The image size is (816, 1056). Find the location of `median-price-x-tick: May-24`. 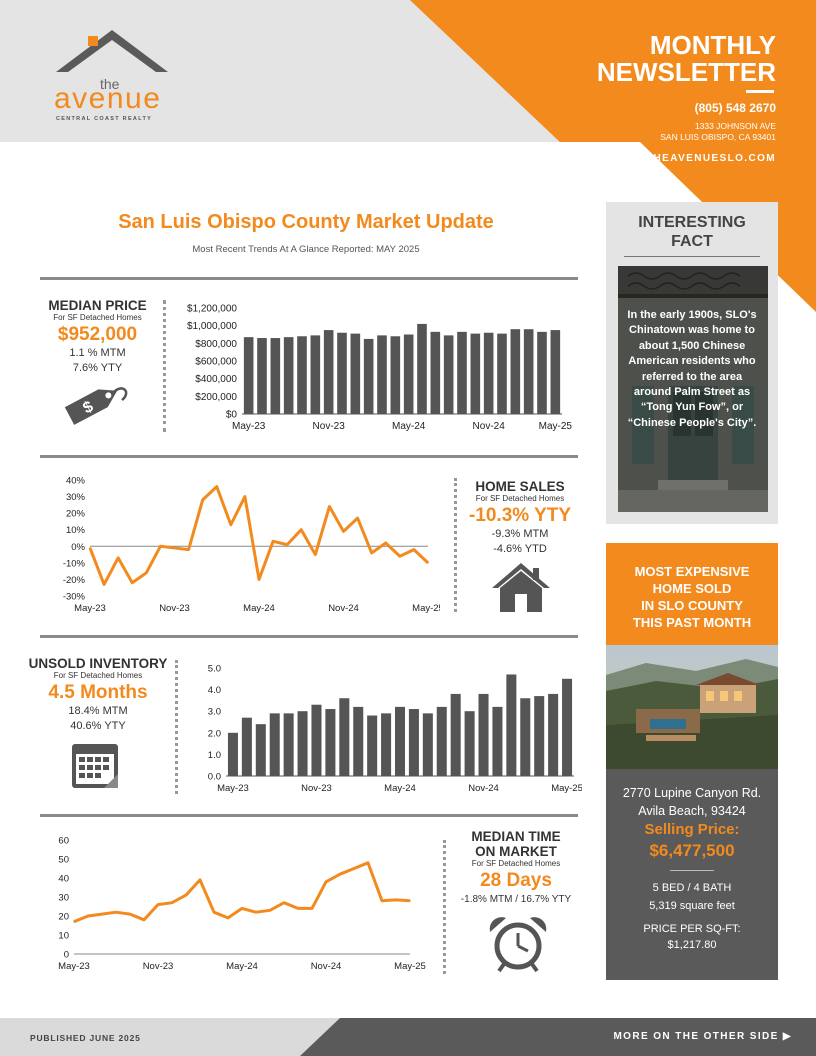

median-price-x-tick: May-24 is located at coordinates (409, 426).